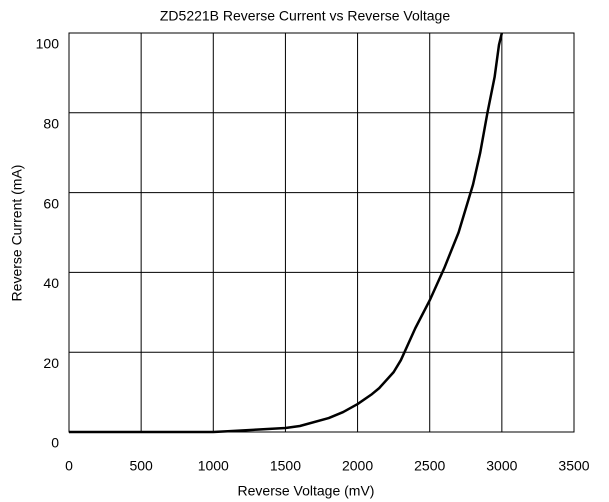  I want to click on y-axis-label: Reverse Current (mA), so click(17, 233).